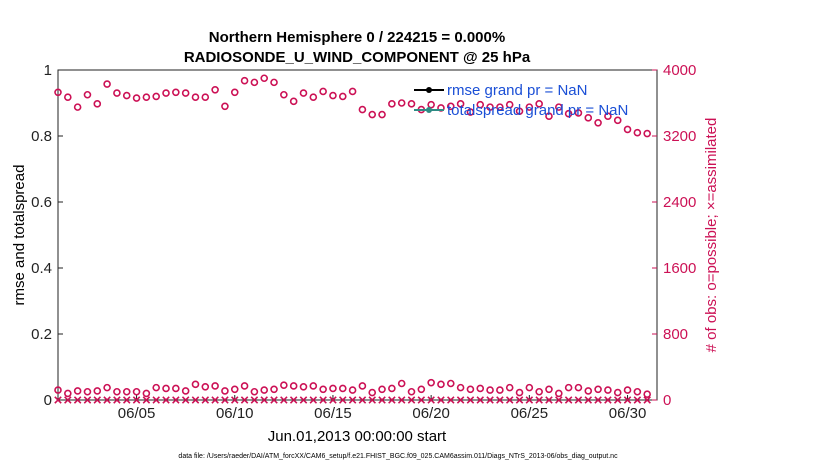 The image size is (830, 470). What do you see at coordinates (19, 235) in the screenshot?
I see `left-axis-label: rmse and totalspread` at bounding box center [19, 235].